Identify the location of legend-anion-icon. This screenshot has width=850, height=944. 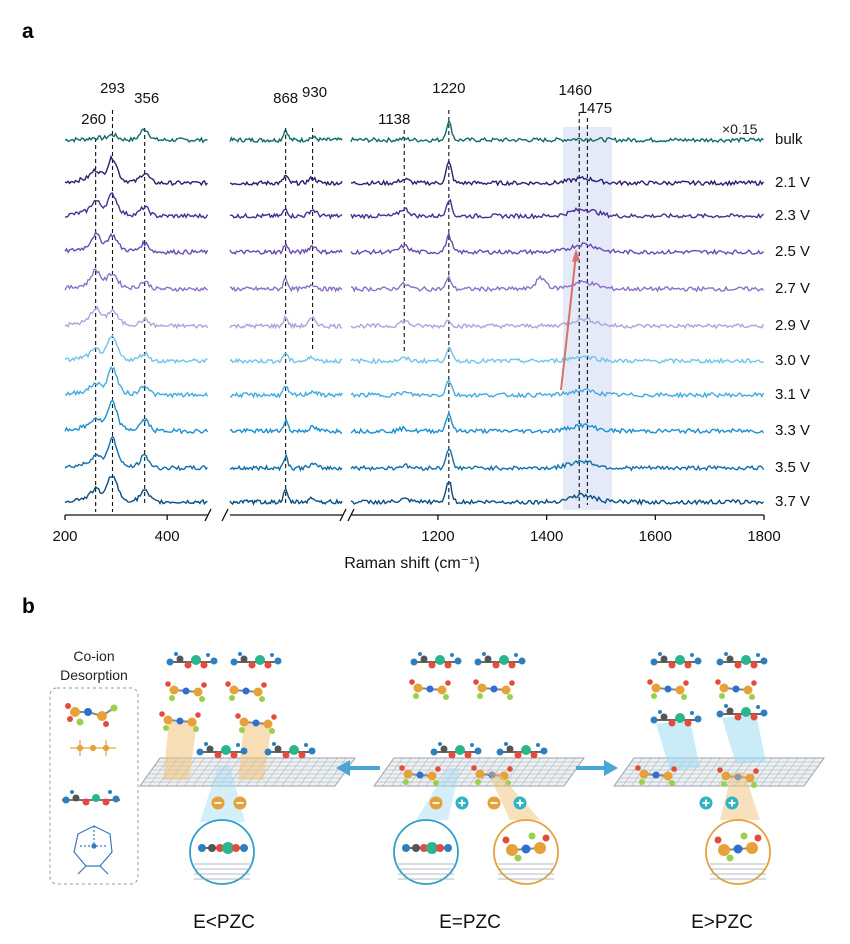
(91, 715).